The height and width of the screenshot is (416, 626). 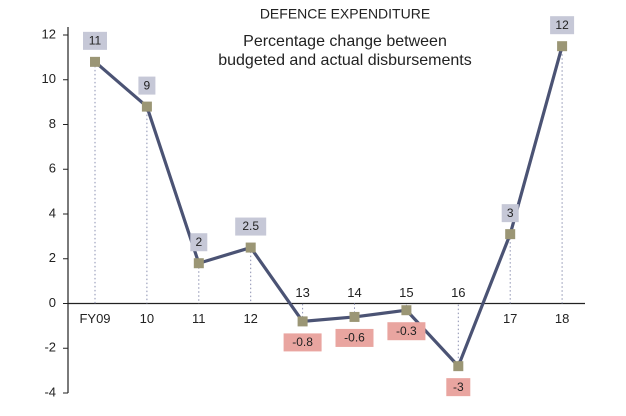 I want to click on x-tick-label: 13, so click(x=302, y=292).